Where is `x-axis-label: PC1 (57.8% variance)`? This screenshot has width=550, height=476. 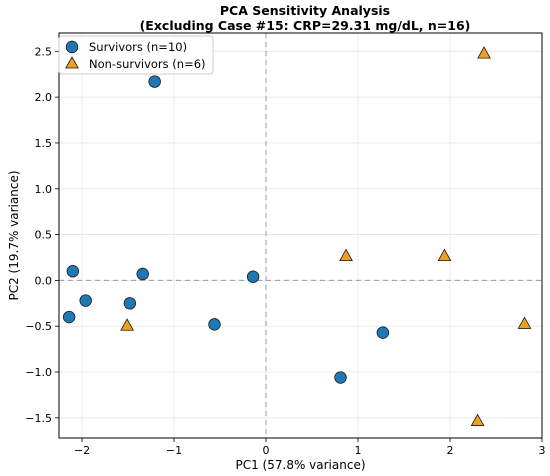
x-axis-label: PC1 (57.8% variance) is located at coordinates (300, 465).